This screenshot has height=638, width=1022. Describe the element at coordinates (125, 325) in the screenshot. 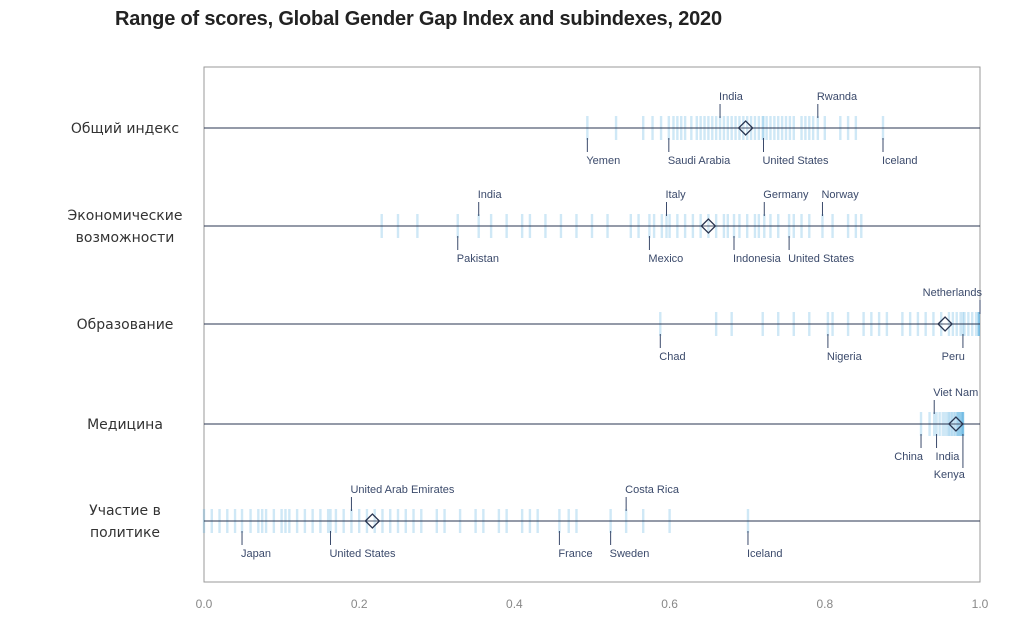

I see `row-label: Образование` at that location.